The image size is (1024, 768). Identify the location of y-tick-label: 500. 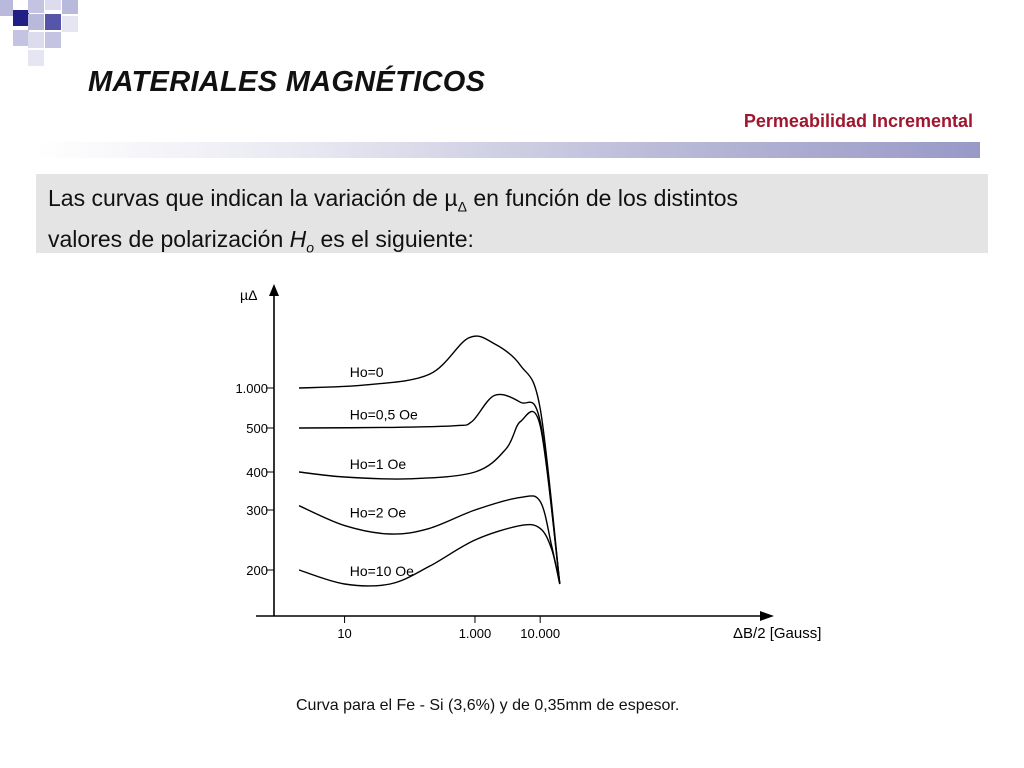
(257, 428).